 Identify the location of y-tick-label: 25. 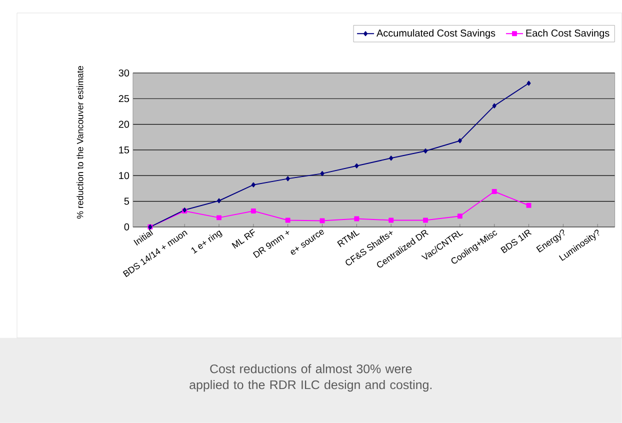
(124, 98).